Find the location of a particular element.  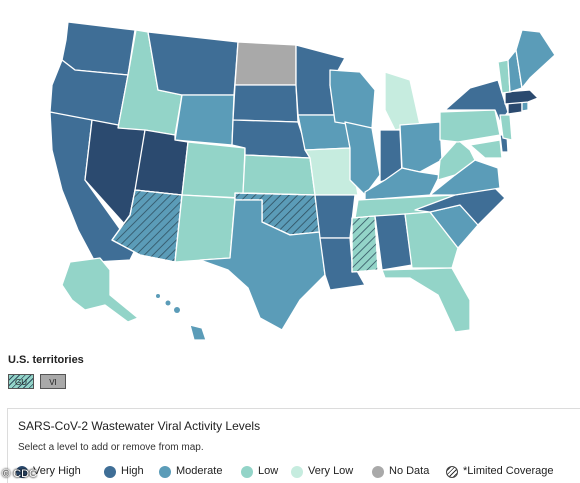

state-wa is located at coordinates (98, 48).